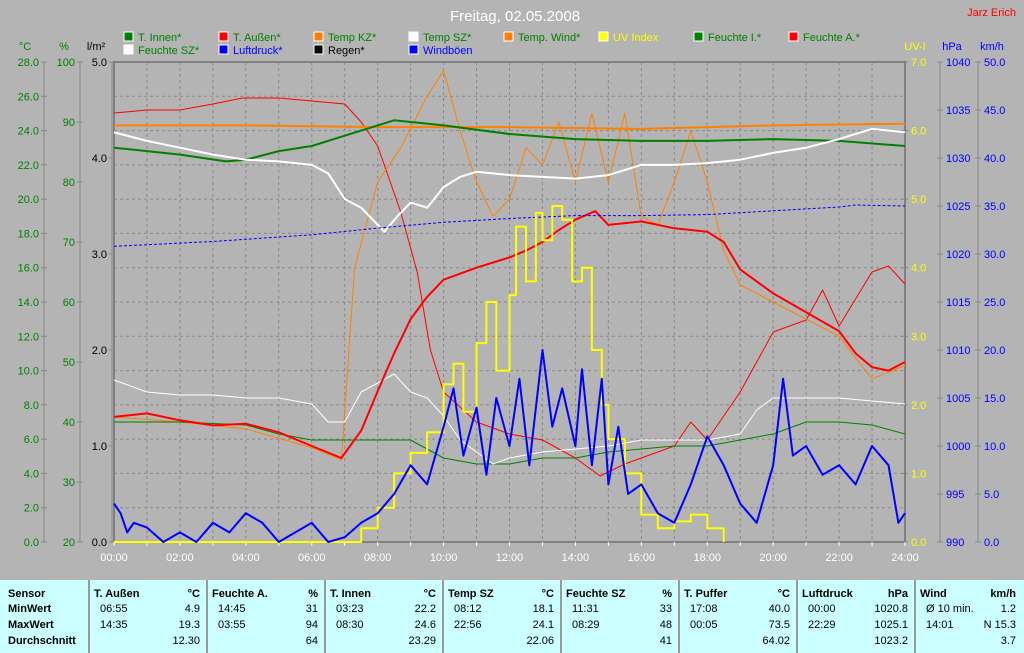 The height and width of the screenshot is (653, 1024). What do you see at coordinates (471, 594) in the screenshot?
I see `table-column-header: Temp SZ` at bounding box center [471, 594].